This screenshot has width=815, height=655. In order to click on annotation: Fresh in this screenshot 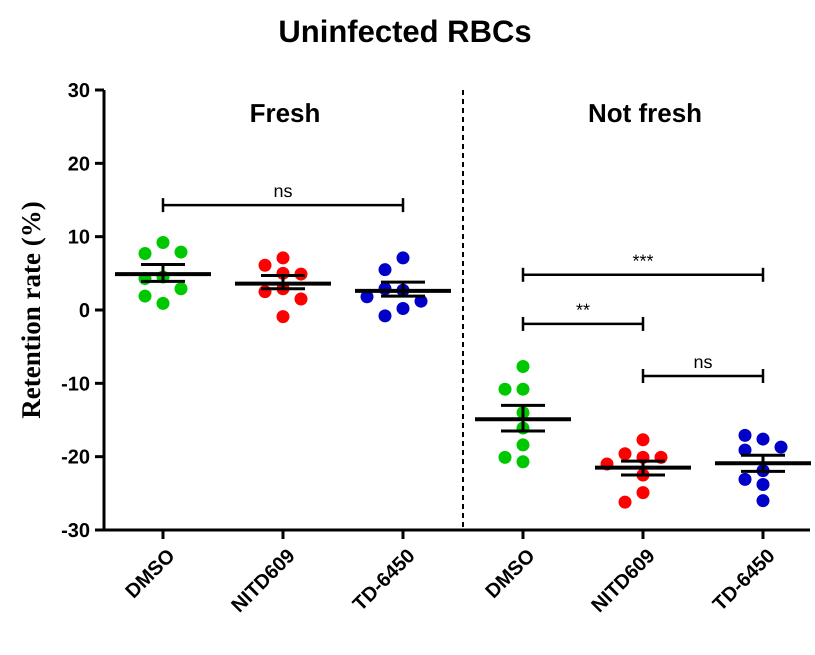, I will do `click(285, 113)`.